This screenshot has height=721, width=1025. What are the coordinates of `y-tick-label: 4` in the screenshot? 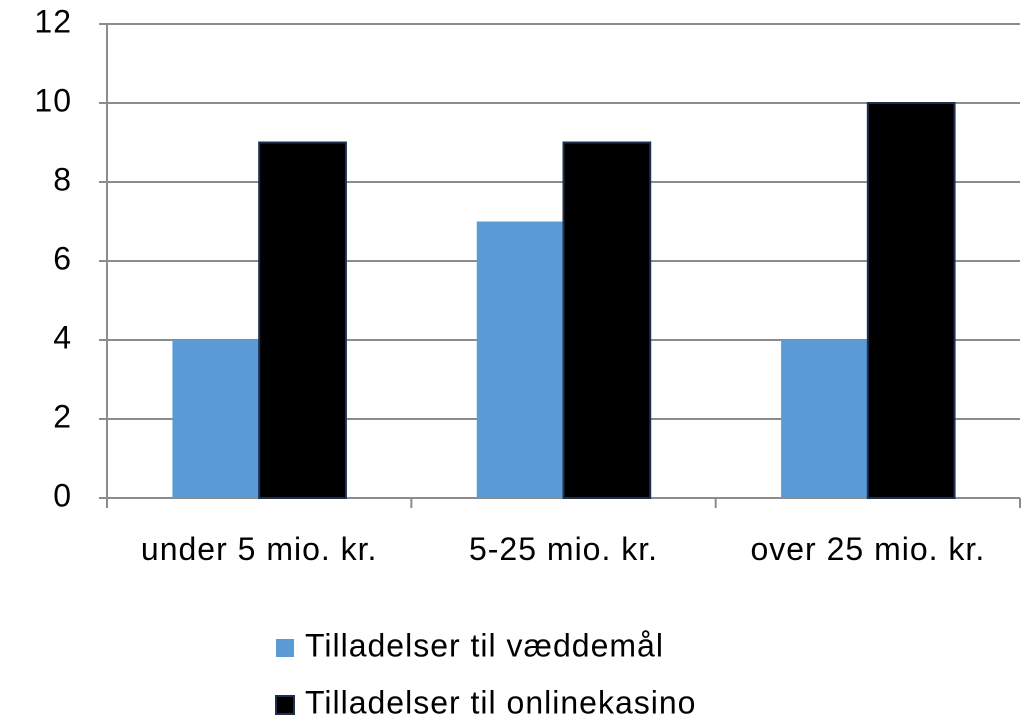 It's located at (62, 337).